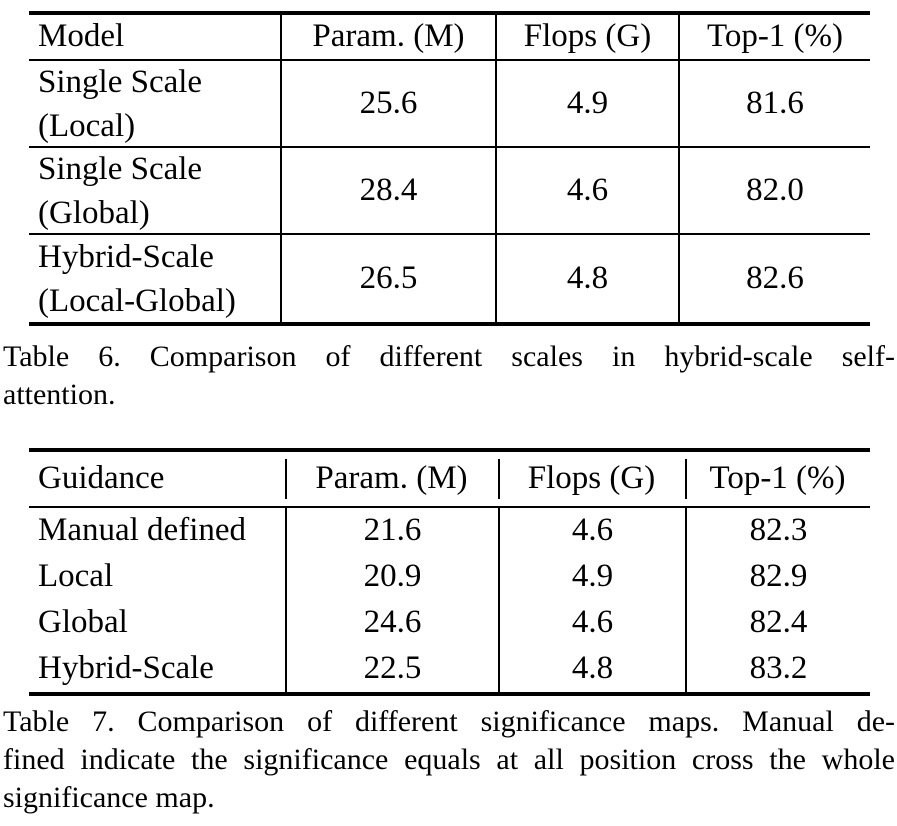 Image resolution: width=897 pixels, height=826 pixels. What do you see at coordinates (387, 278) in the screenshot?
I see `table6-cell-param: 26.5` at bounding box center [387, 278].